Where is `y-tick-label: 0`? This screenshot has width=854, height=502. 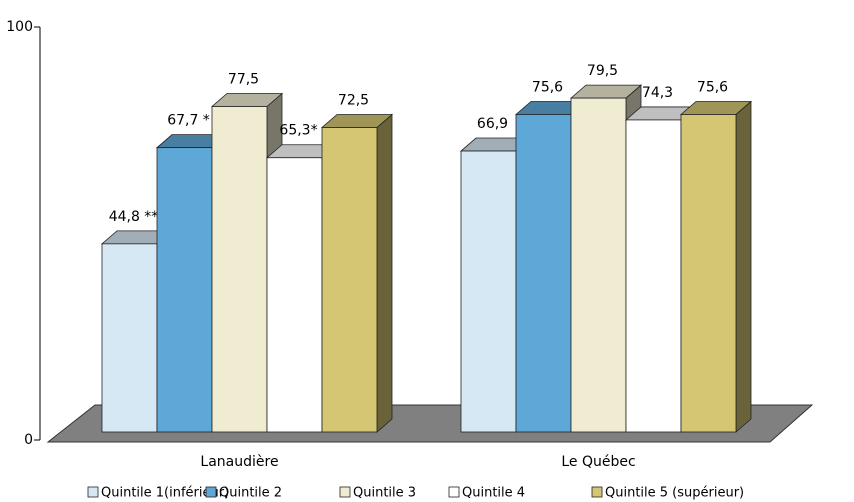 y-tick-label: 0 is located at coordinates (28, 440).